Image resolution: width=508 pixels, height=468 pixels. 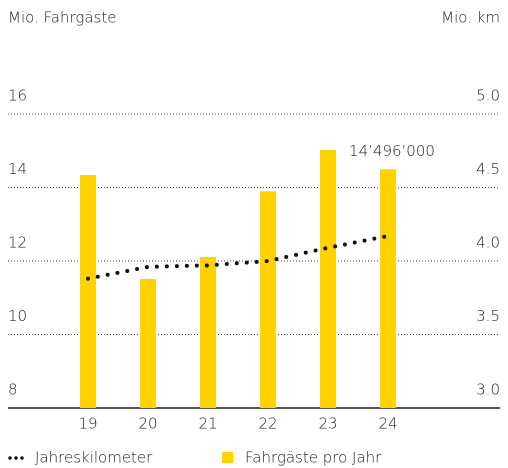 I want to click on y-tick-label: 16, so click(x=17, y=96).